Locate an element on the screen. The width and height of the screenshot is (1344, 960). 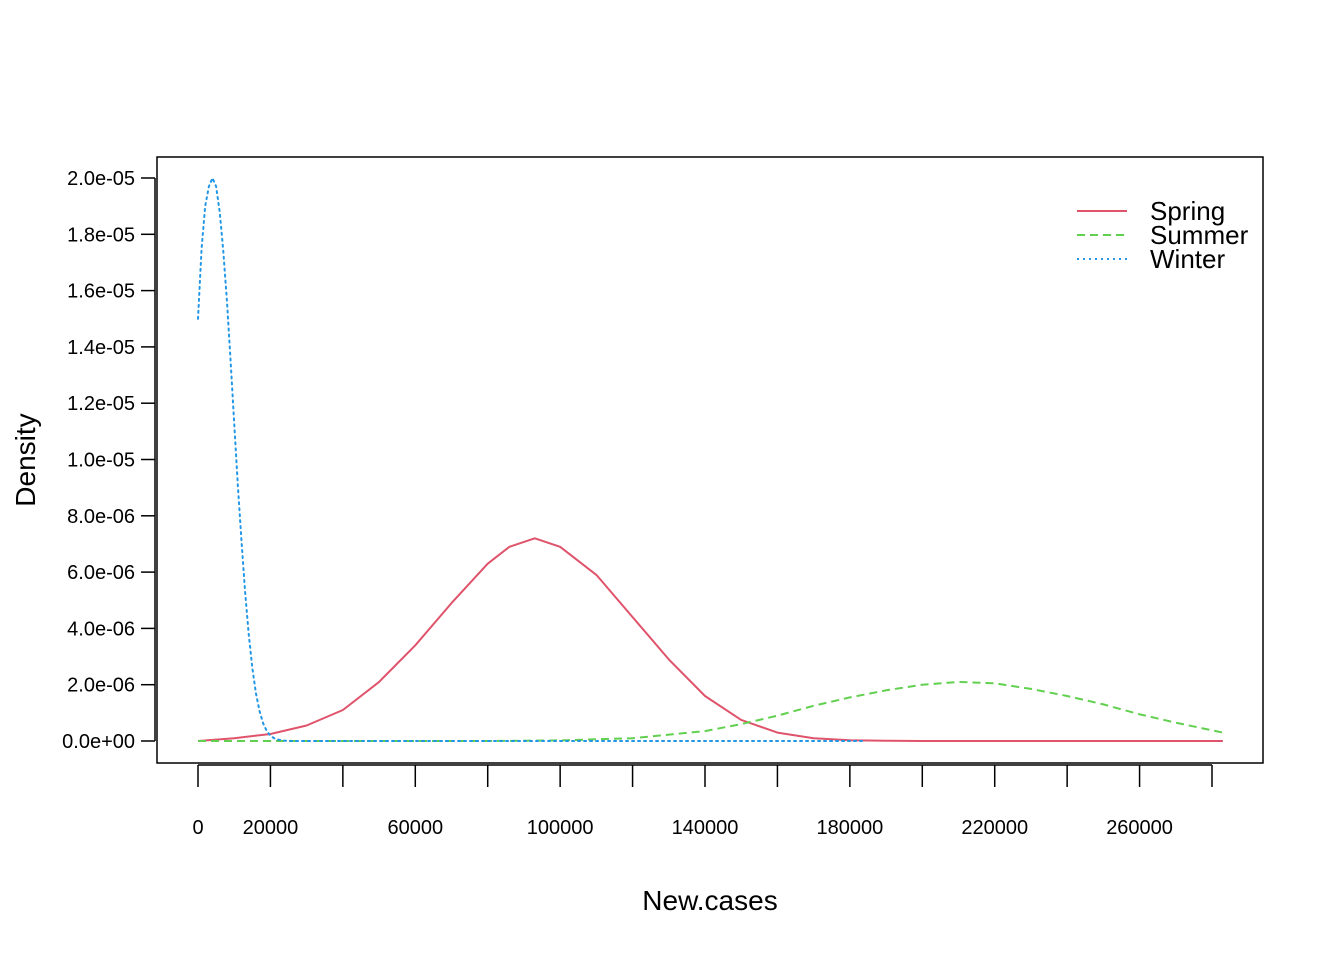
x-tick-label: 100000 is located at coordinates (560, 828).